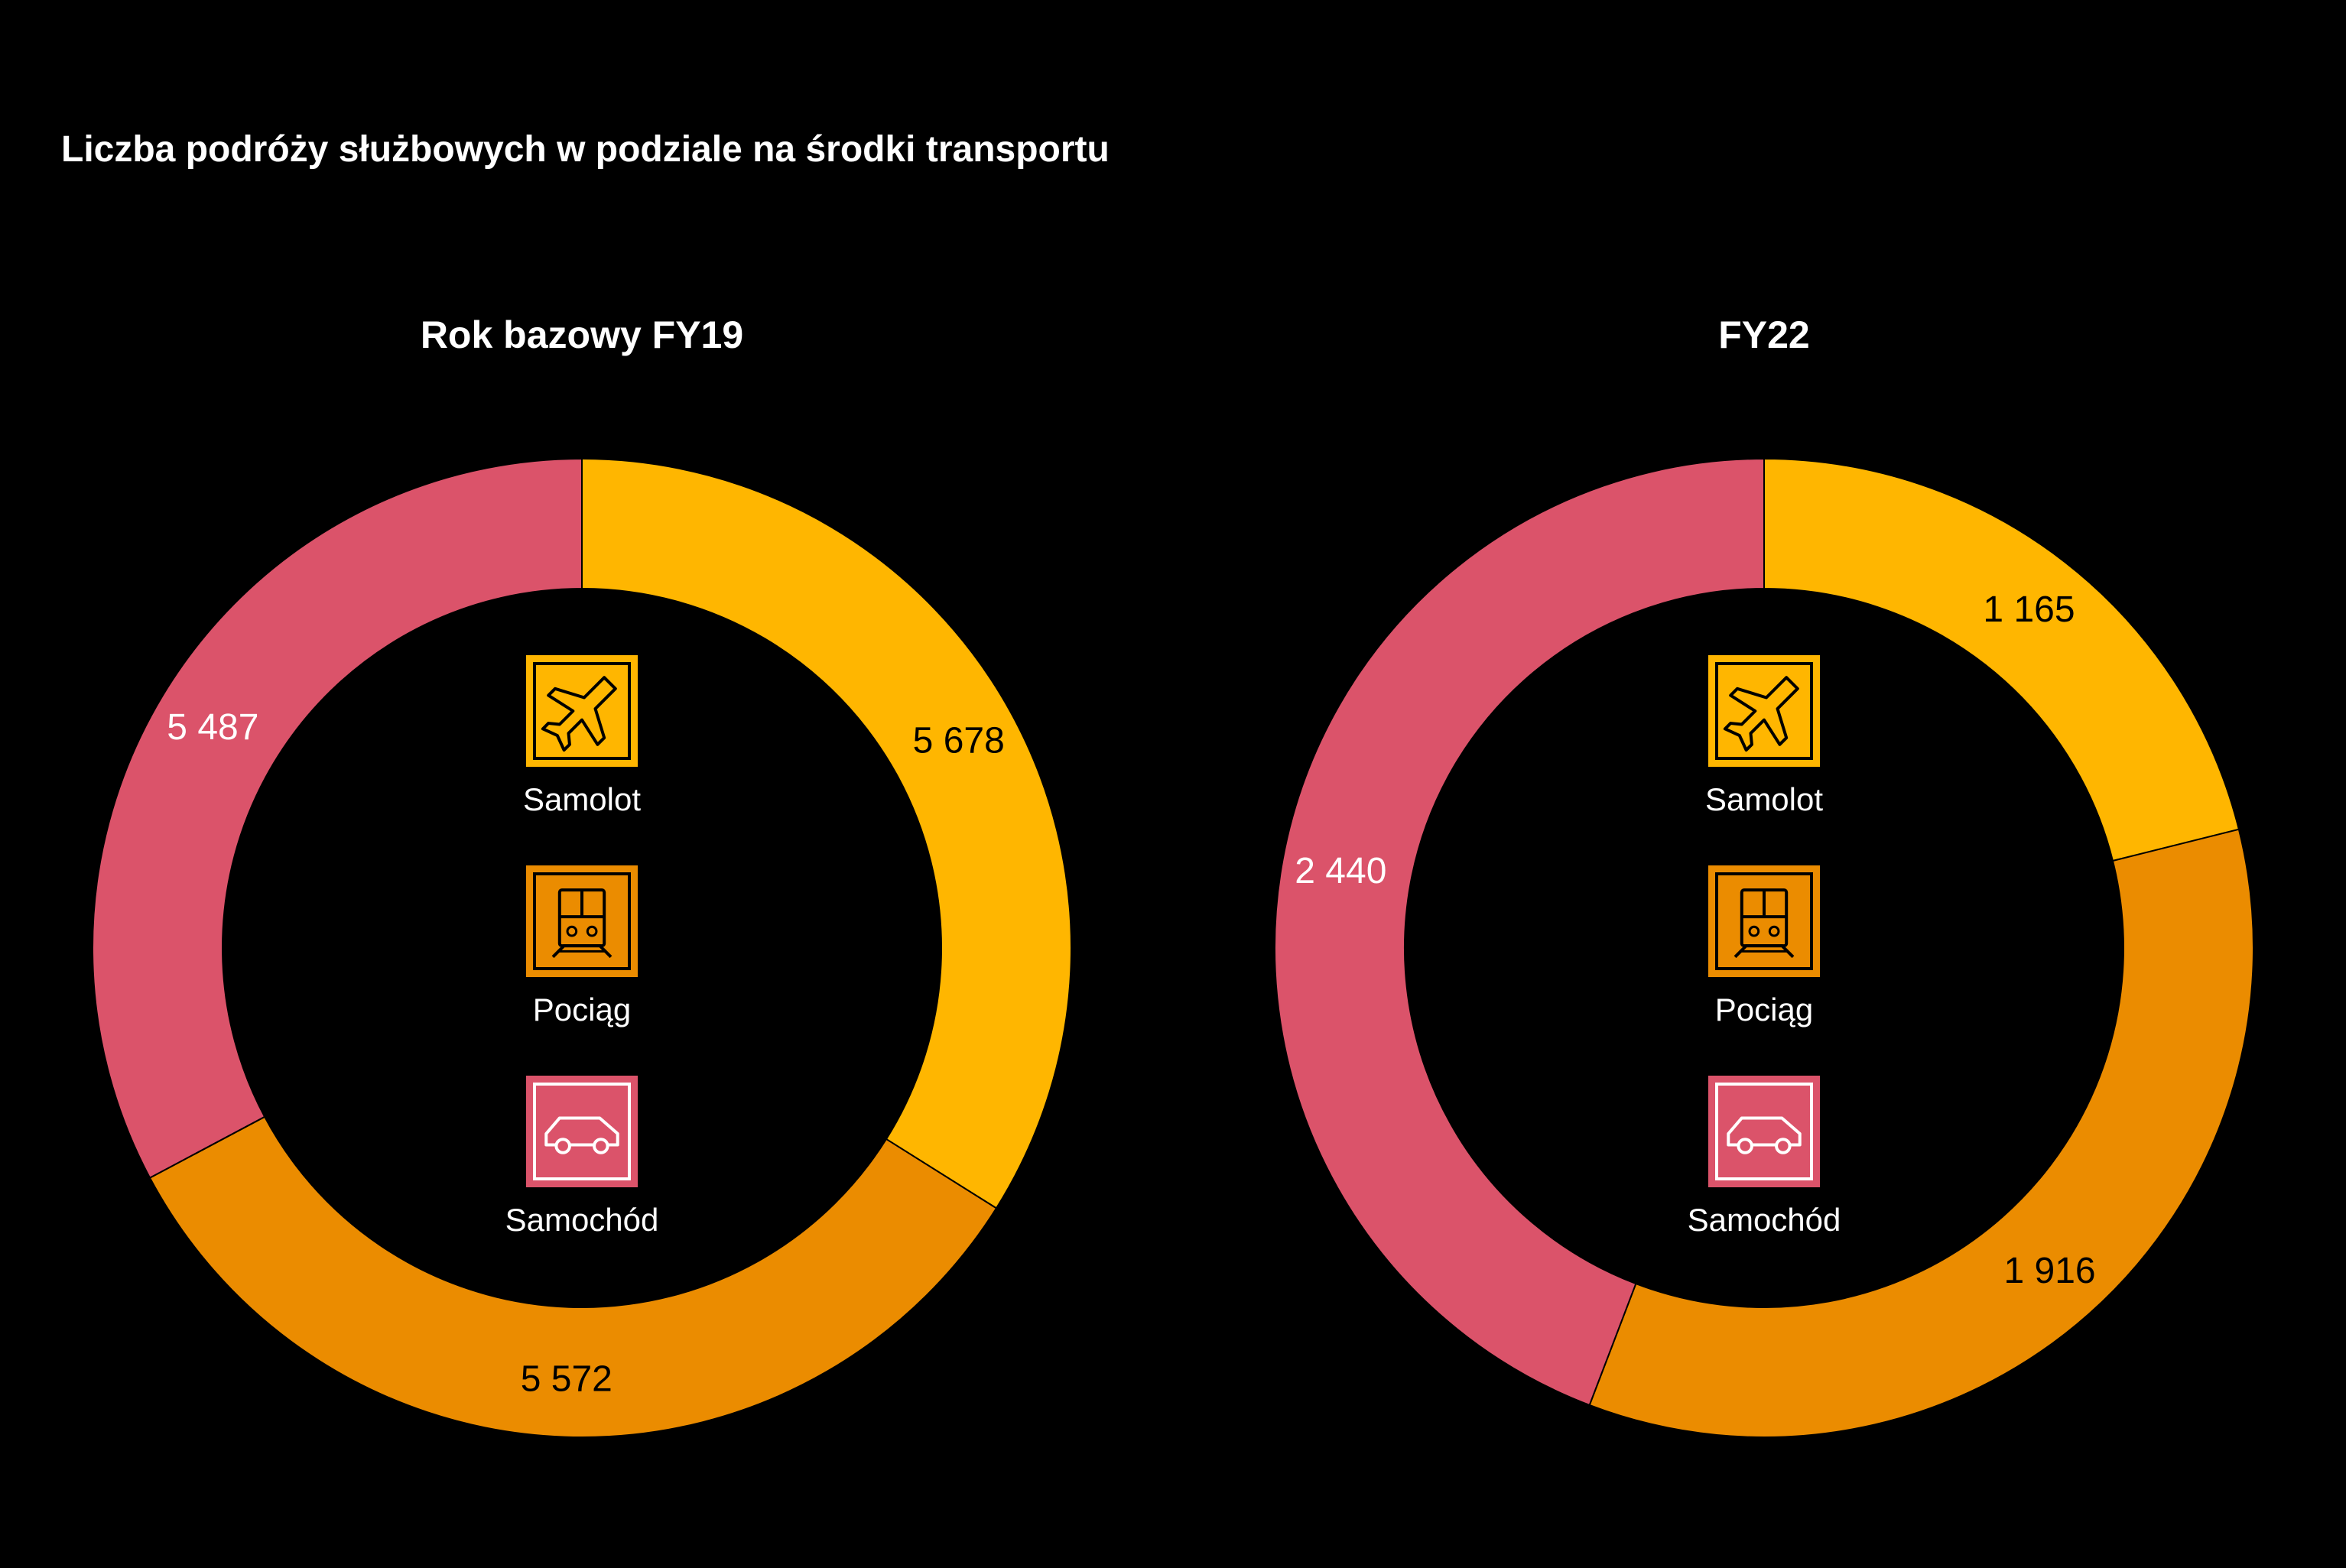 The image size is (2346, 1568). I want to click on data-label: 1 916, so click(2049, 1271).